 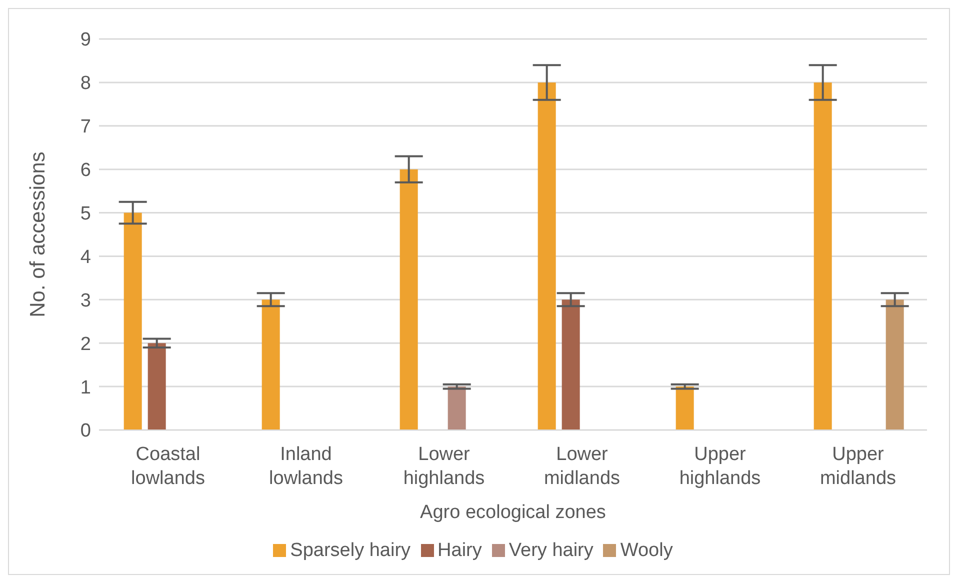 What do you see at coordinates (350, 550) in the screenshot?
I see `legend-label: Sparsely hairy` at bounding box center [350, 550].